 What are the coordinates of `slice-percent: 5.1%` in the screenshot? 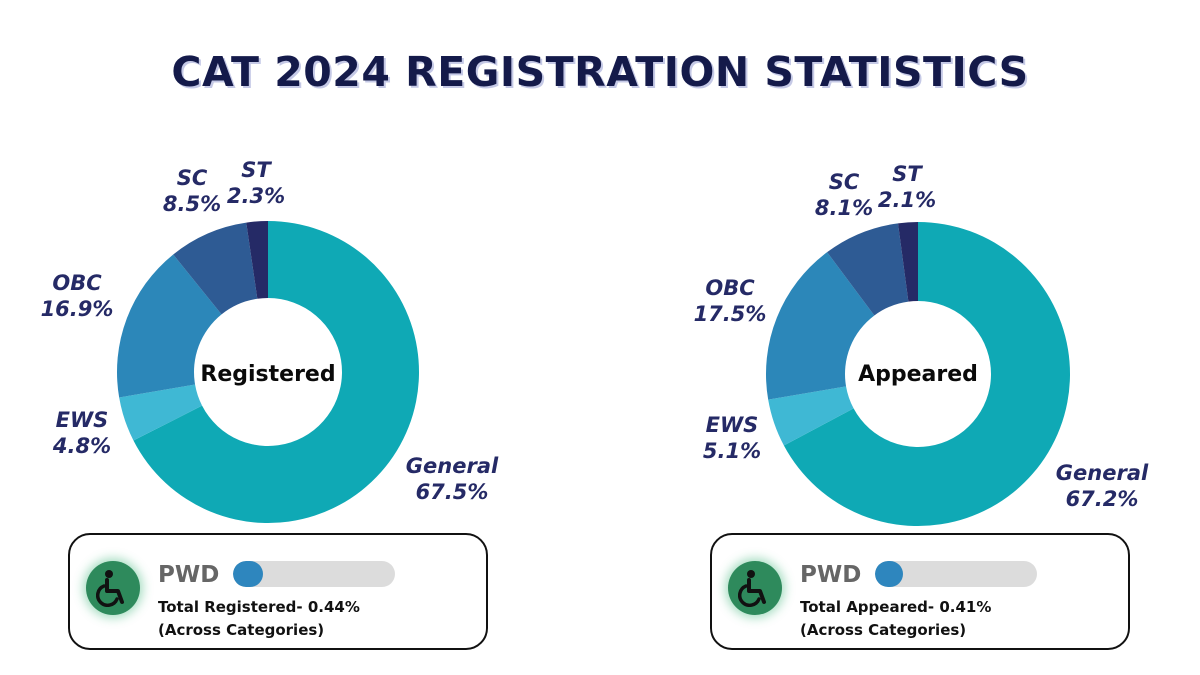 It's located at (732, 451).